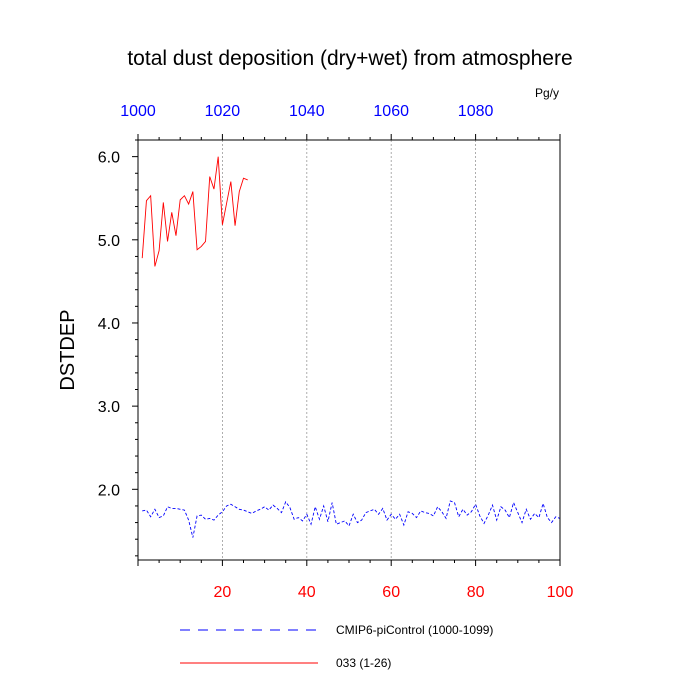 The height and width of the screenshot is (700, 700). What do you see at coordinates (476, 592) in the screenshot?
I see `x-bottom-tick-label: 80` at bounding box center [476, 592].